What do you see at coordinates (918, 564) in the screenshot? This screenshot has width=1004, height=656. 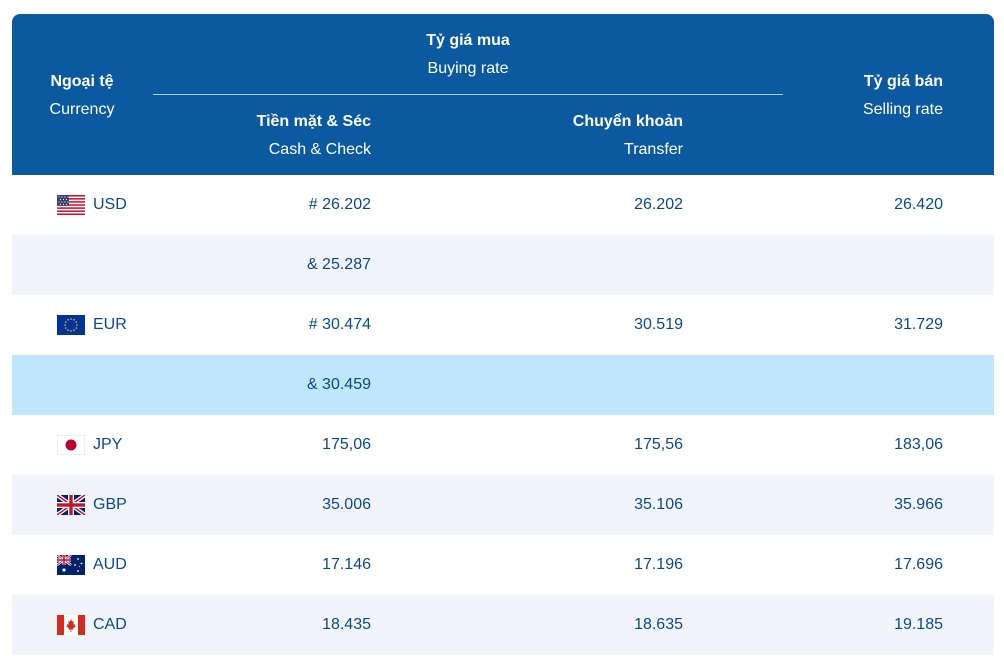 I see `selling-rate: 17.696` at bounding box center [918, 564].